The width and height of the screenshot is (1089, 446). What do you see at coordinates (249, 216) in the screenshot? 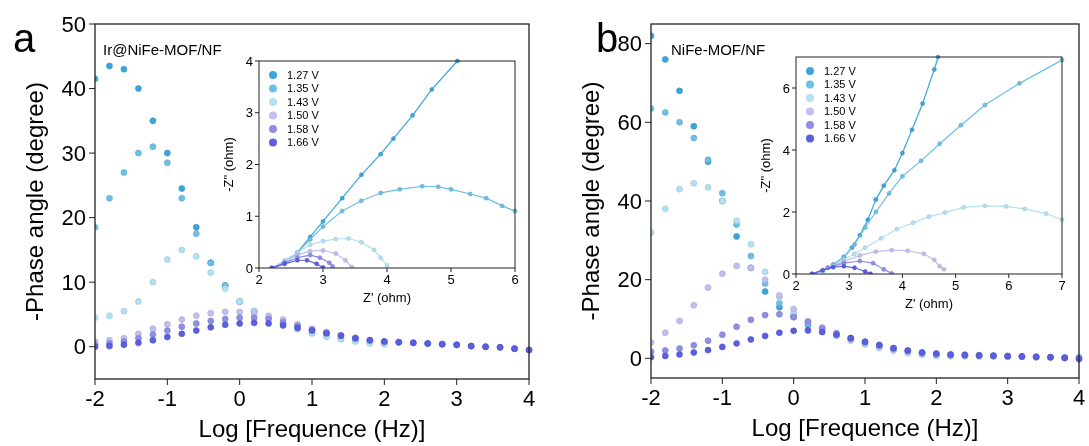
I see `y-tick-label: 1` at bounding box center [249, 216].